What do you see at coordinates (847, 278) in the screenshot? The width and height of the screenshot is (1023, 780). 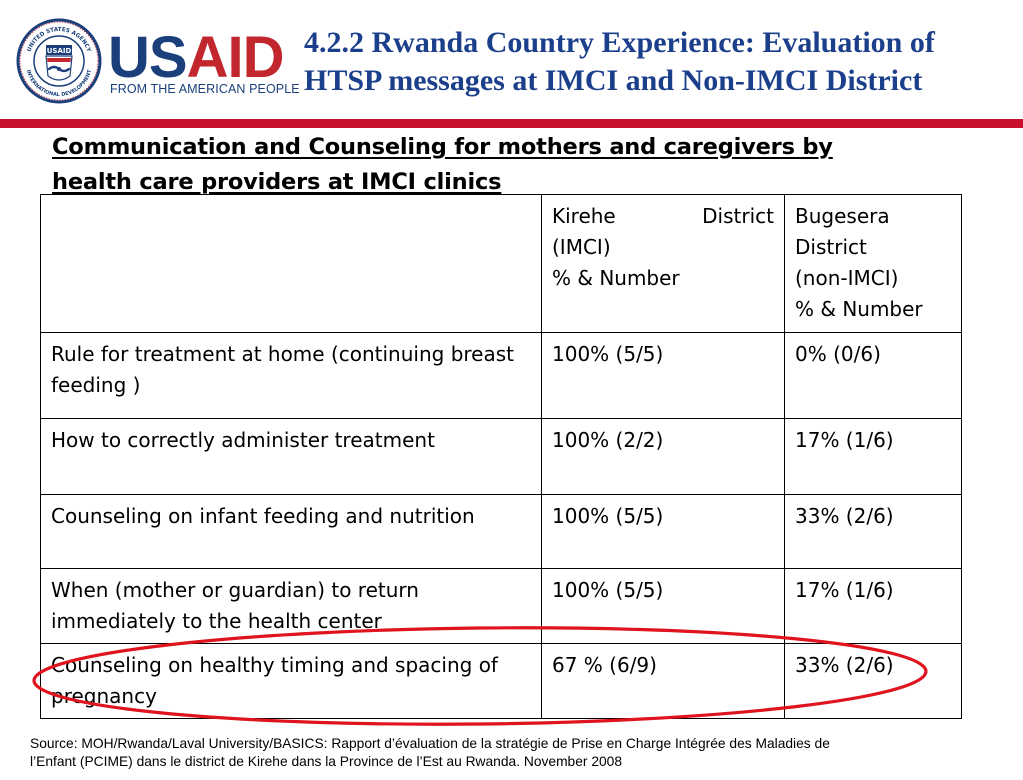 I see `header-bugesera-line-3: (non-IMCI)` at bounding box center [847, 278].